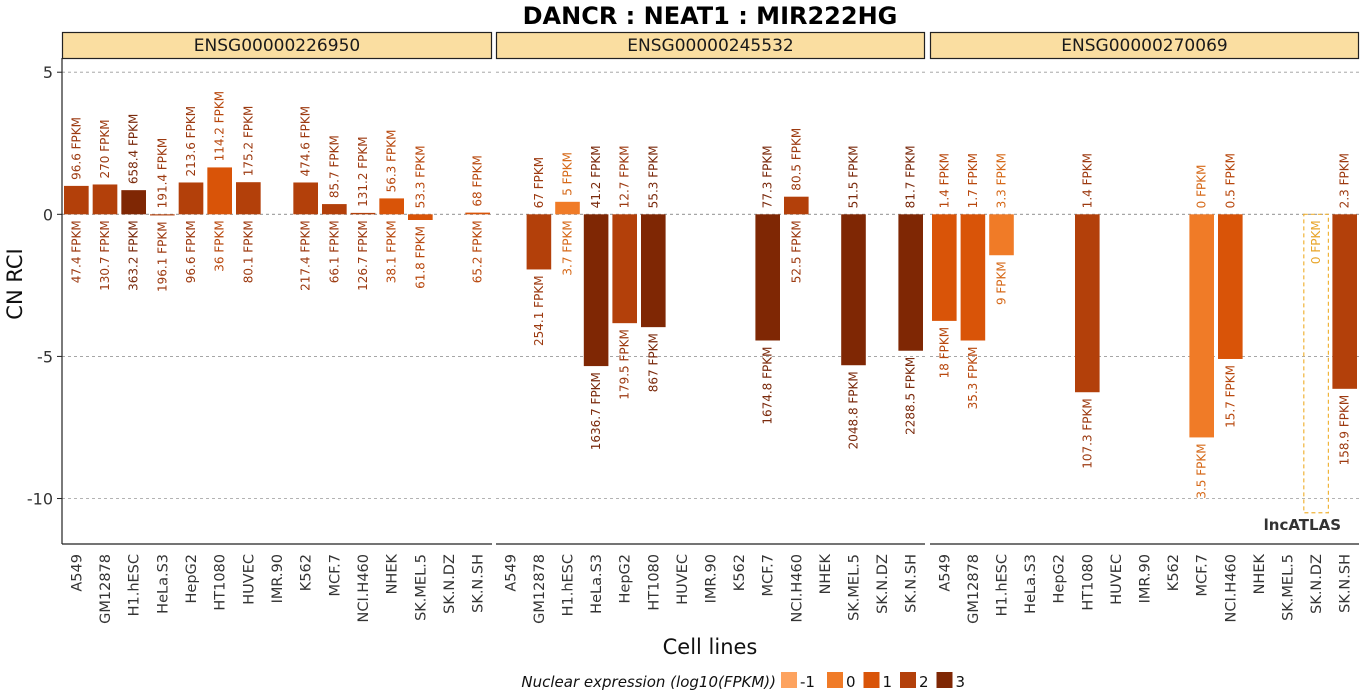 Image resolution: width=1364 pixels, height=700 pixels. I want to click on bar-sk-n-sh: 2.3 FPKM 158.9 FPKM, so click(1344, 309).